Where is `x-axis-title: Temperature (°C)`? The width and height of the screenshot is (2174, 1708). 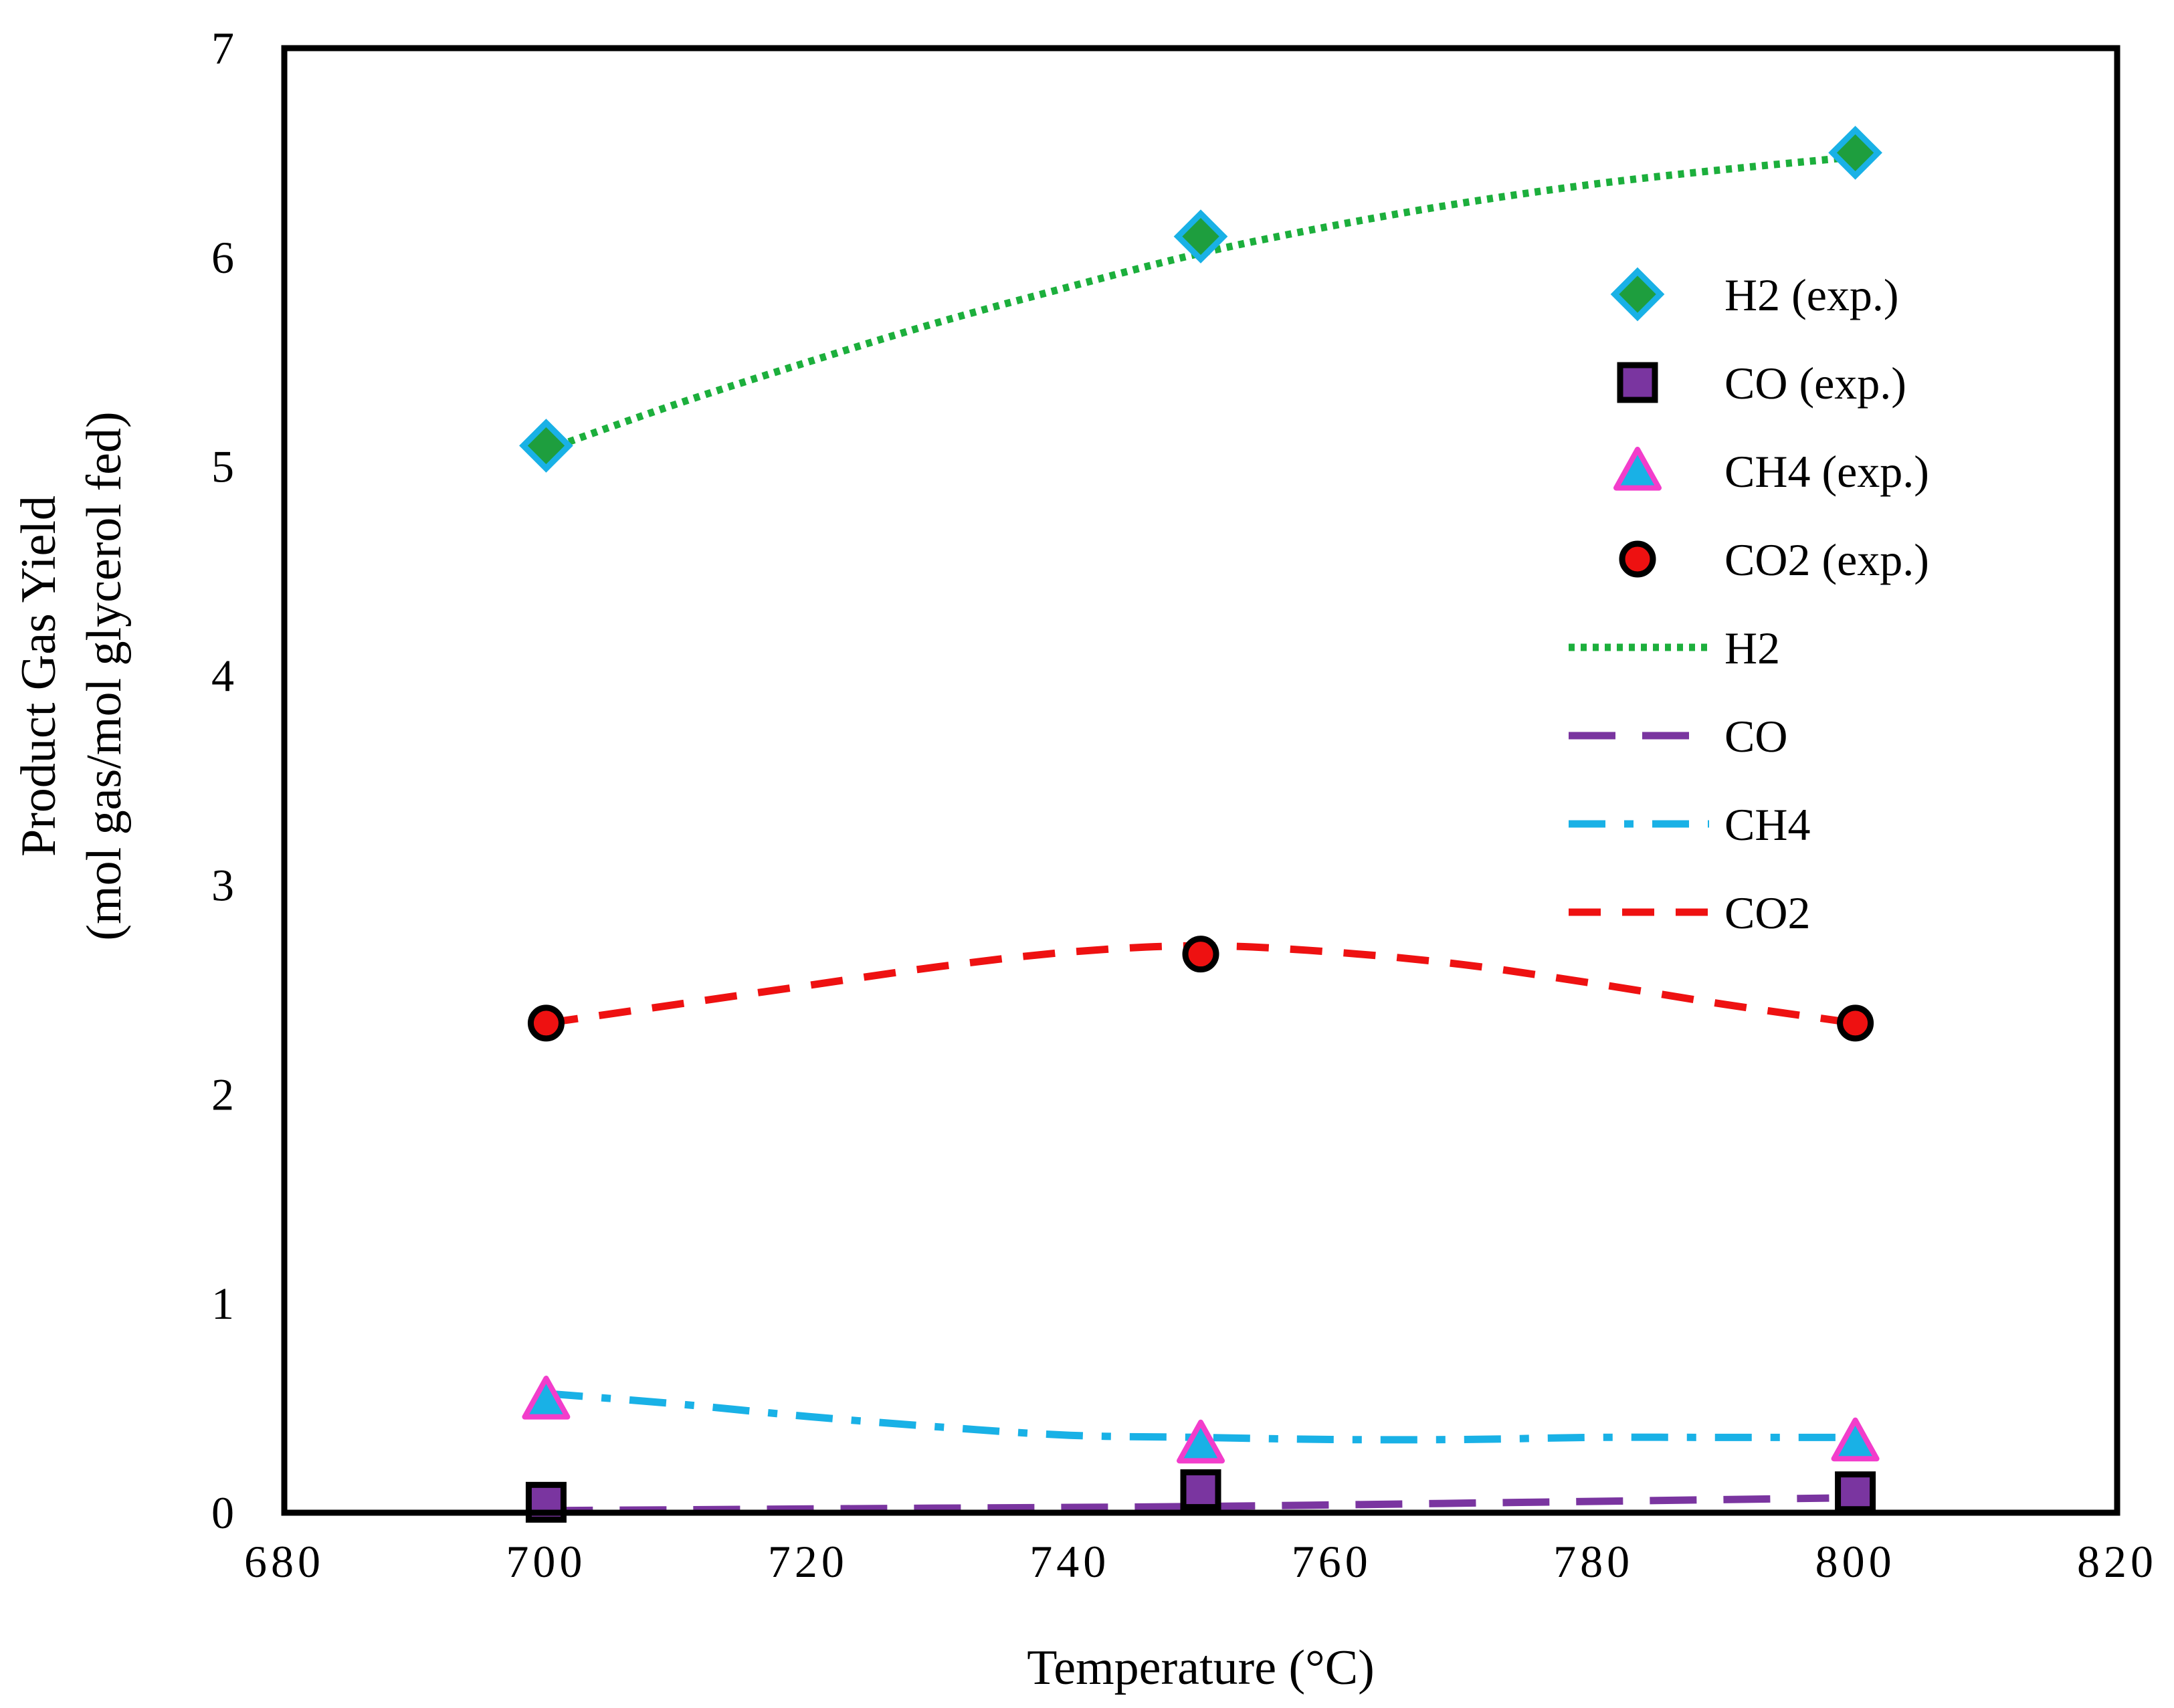 x-axis-title: Temperature (°C) is located at coordinates (1201, 1667).